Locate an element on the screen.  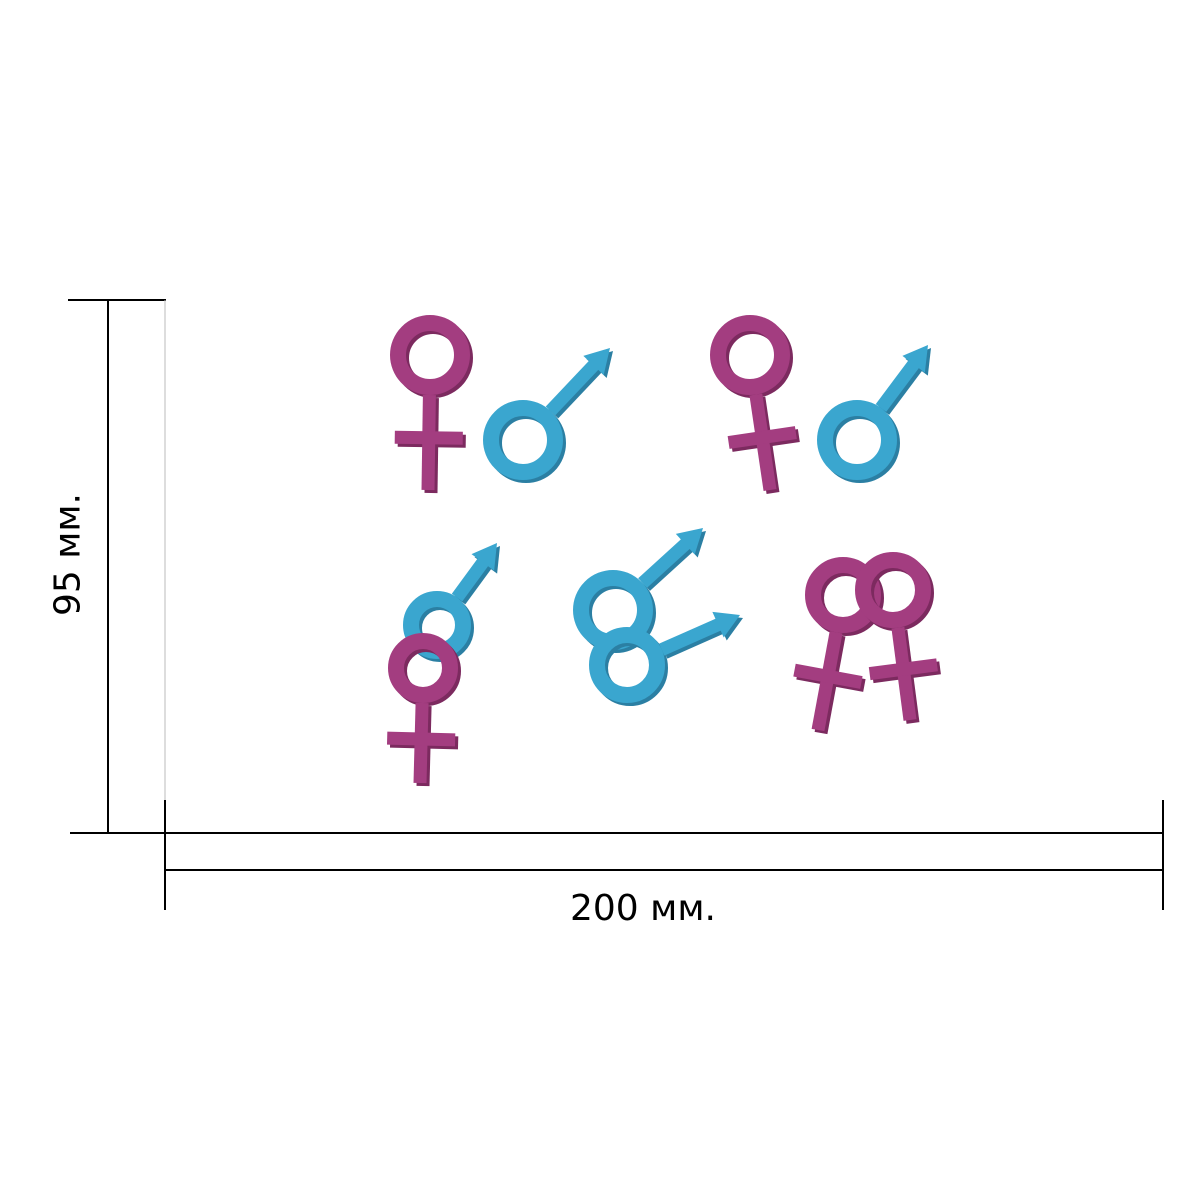
height-label: 95 мм. is located at coordinates (68, 555).